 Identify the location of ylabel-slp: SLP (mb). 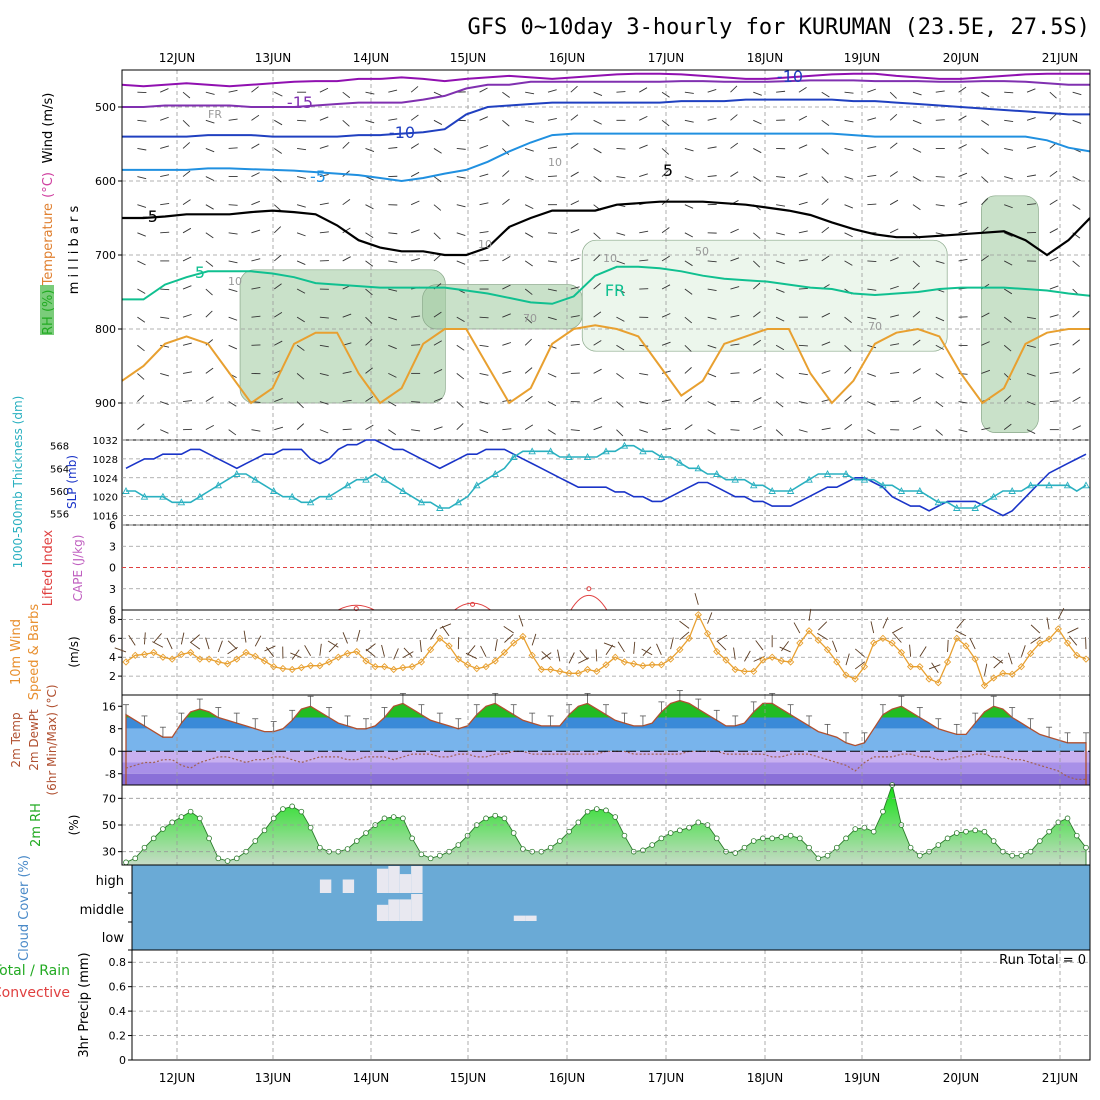
(72, 482).